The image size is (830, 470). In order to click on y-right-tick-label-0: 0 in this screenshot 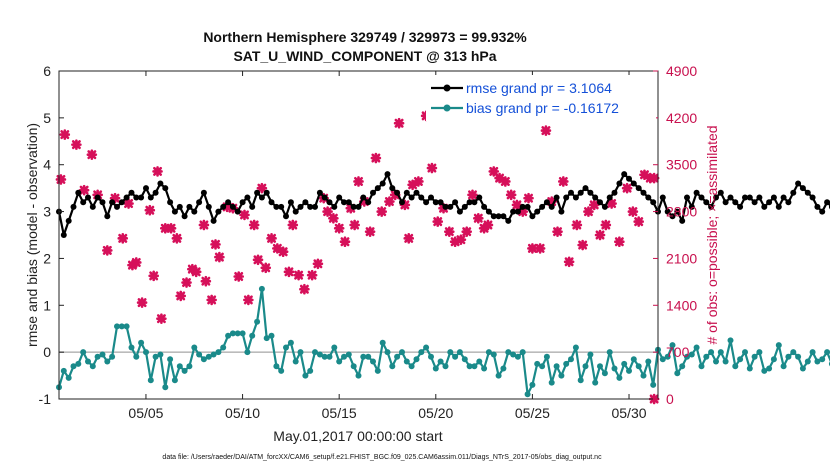, I will do `click(670, 399)`.